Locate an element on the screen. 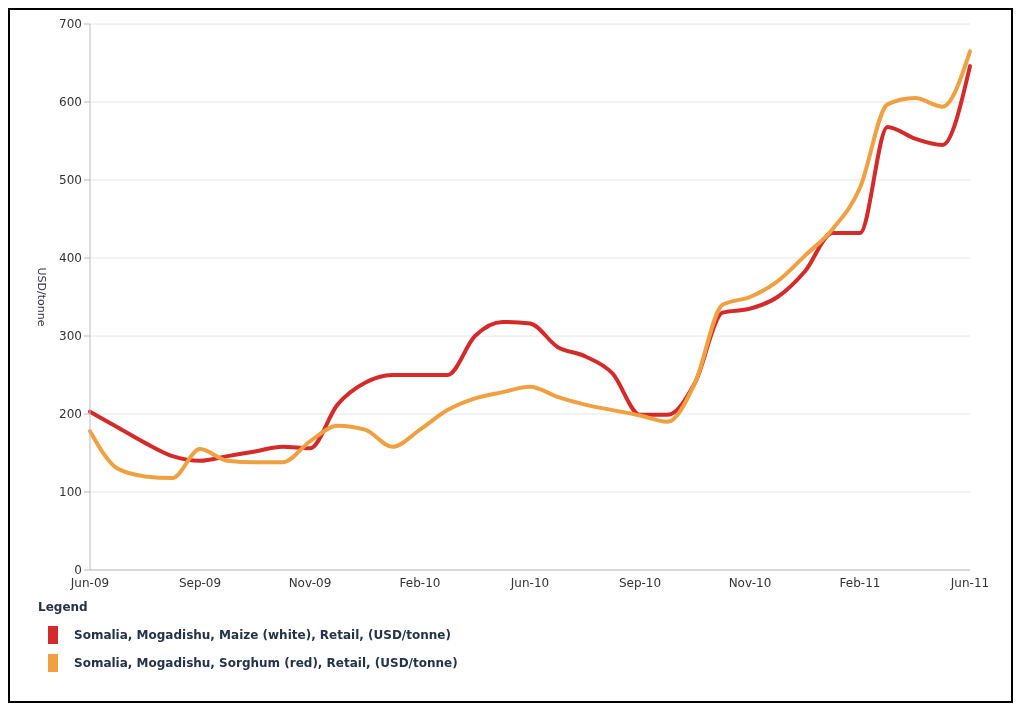  x-tick-label: Jun-11 is located at coordinates (969, 582).